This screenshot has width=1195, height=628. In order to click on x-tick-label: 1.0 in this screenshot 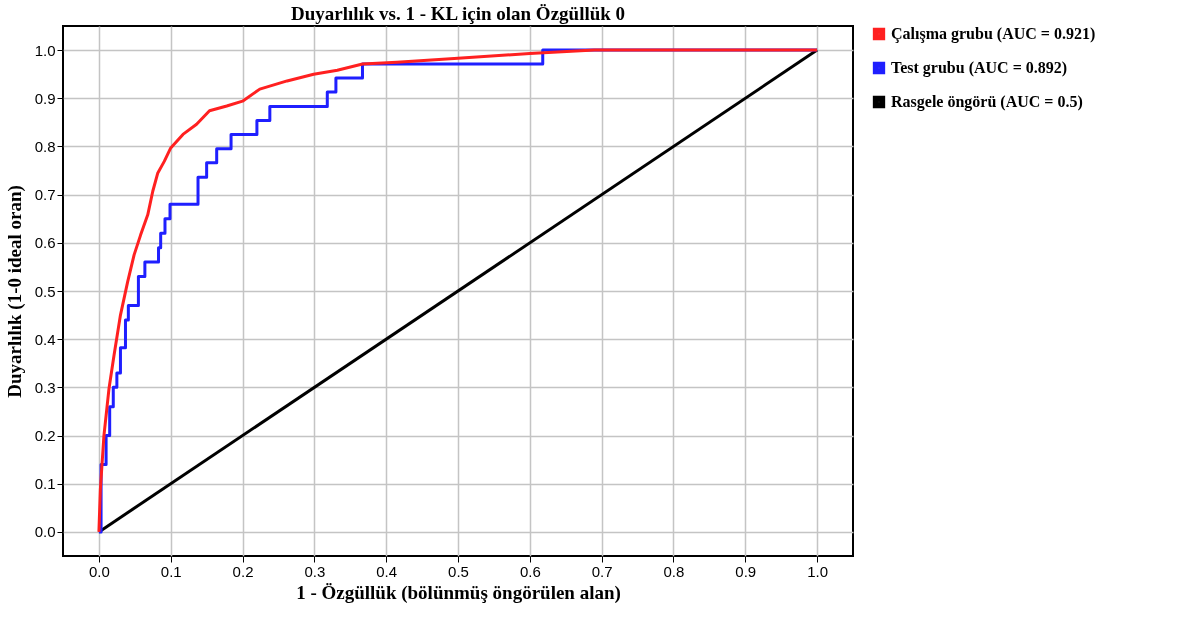, I will do `click(818, 571)`.